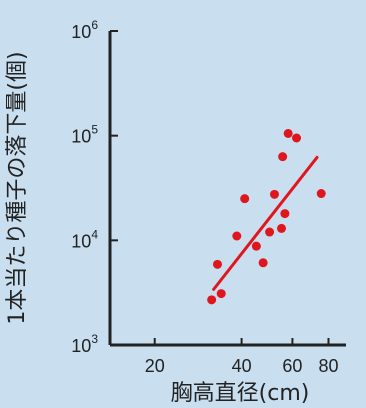  I want to click on points-layer, so click(266, 216).